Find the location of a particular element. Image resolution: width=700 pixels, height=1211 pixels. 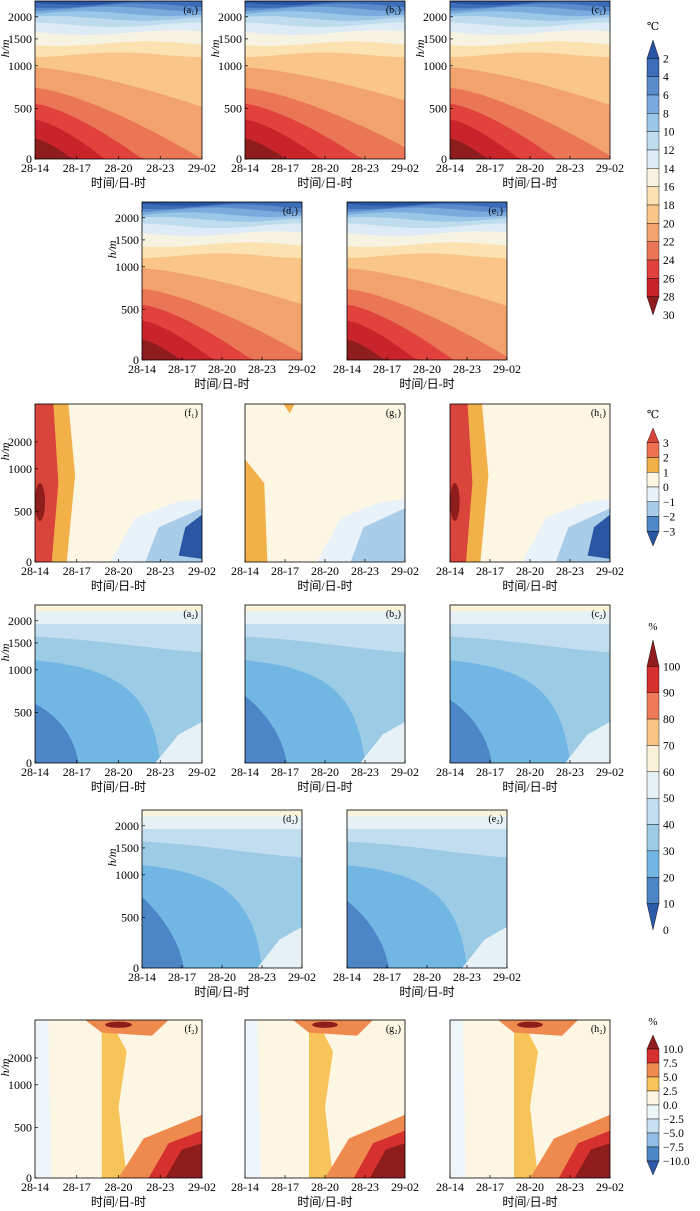

d2-ytick-3: 1500 is located at coordinates (127, 848).